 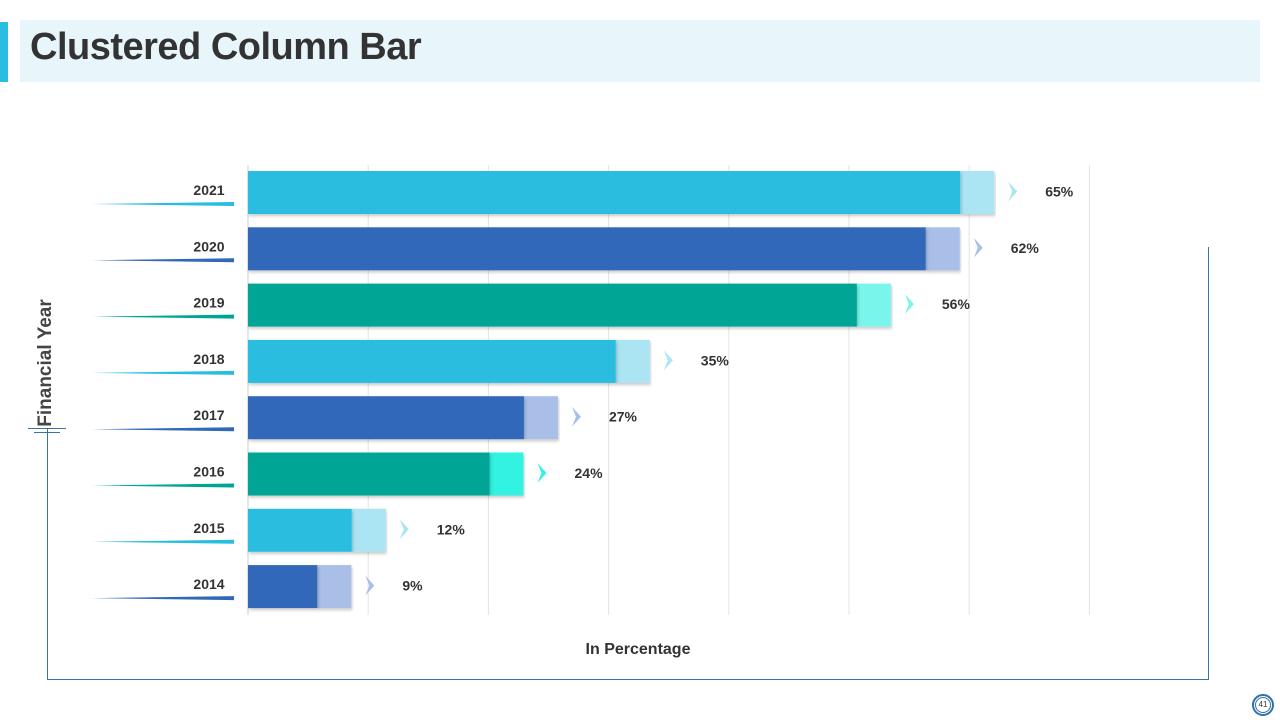 What do you see at coordinates (47, 428) in the screenshot?
I see `frame-line-left-cap` at bounding box center [47, 428].